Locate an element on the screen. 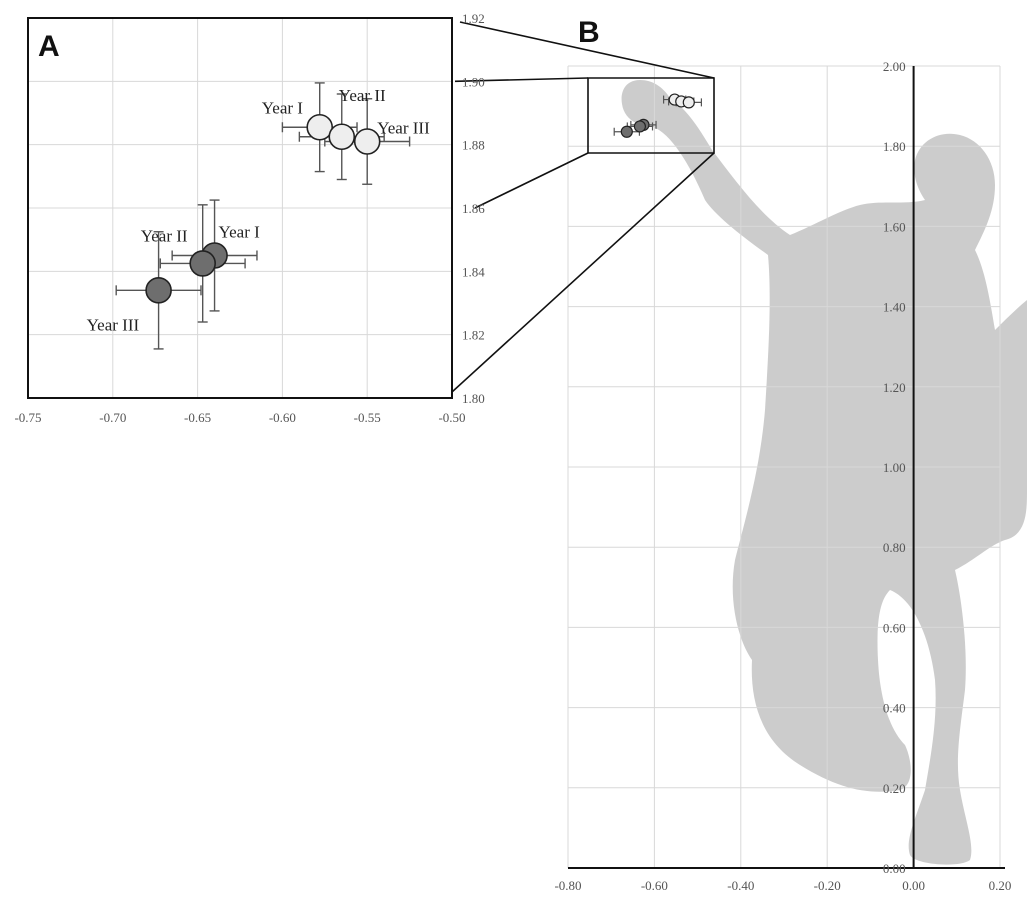 This screenshot has height=897, width=1027. panel-a-y-tick-label: 1.88 is located at coordinates (473, 145).